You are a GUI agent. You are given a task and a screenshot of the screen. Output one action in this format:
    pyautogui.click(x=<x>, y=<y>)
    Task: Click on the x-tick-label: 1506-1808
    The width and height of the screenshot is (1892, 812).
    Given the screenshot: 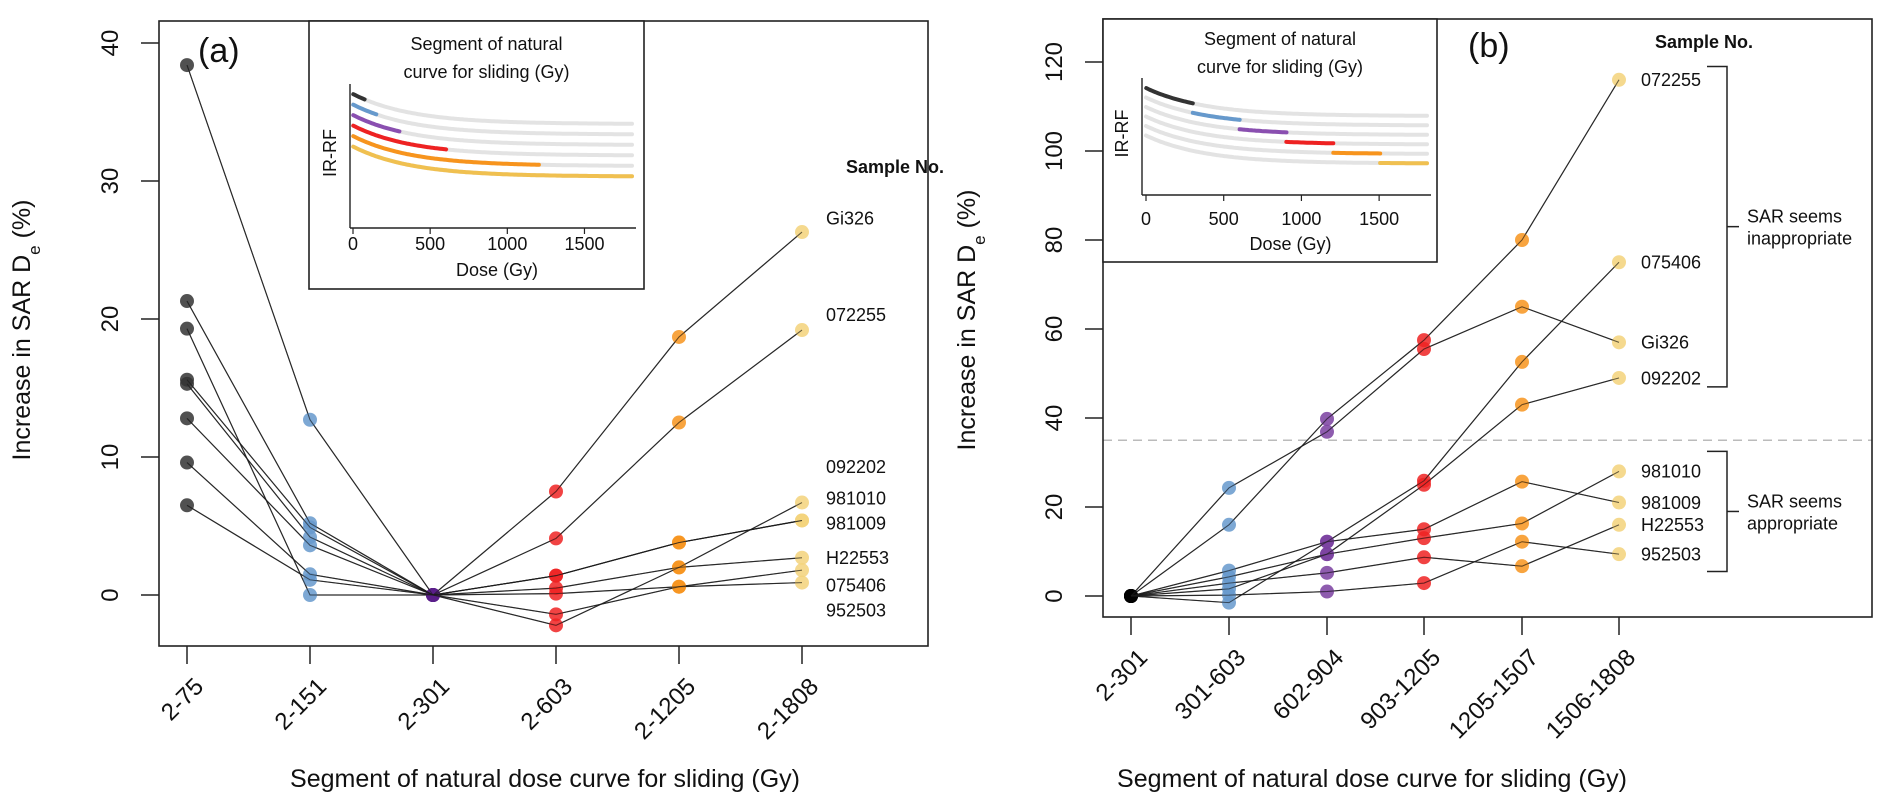 What is the action you would take?
    pyautogui.click(x=1591, y=694)
    